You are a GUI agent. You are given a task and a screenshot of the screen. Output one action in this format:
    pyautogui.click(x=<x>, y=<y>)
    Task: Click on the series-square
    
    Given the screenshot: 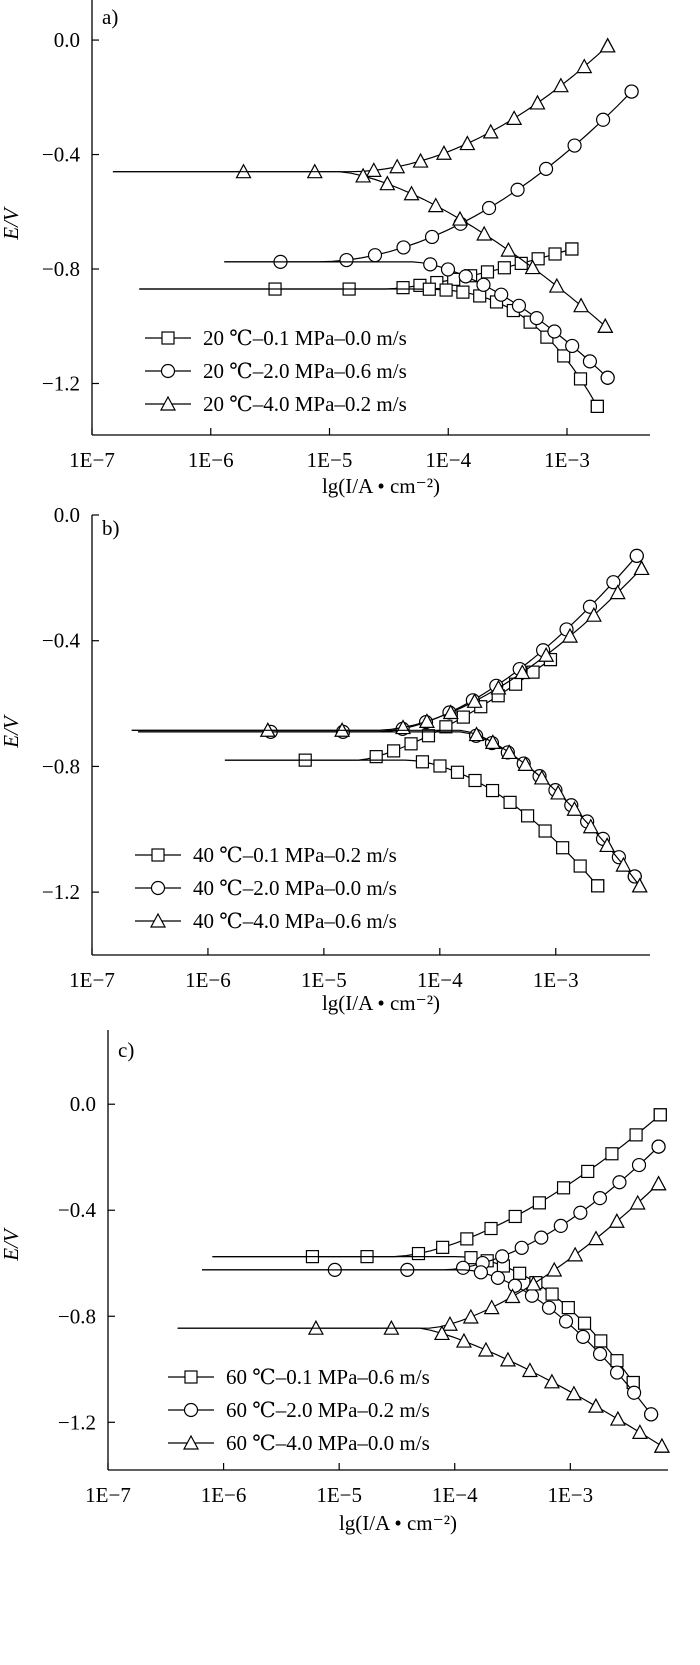 What is the action you would take?
    pyautogui.click(x=371, y=327)
    